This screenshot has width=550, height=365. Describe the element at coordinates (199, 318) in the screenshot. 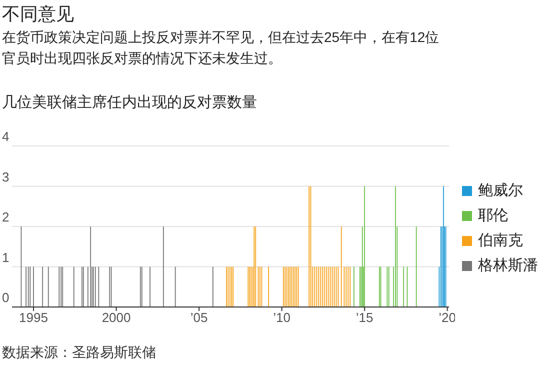

I see `x-tick-label: ’05` at that location.